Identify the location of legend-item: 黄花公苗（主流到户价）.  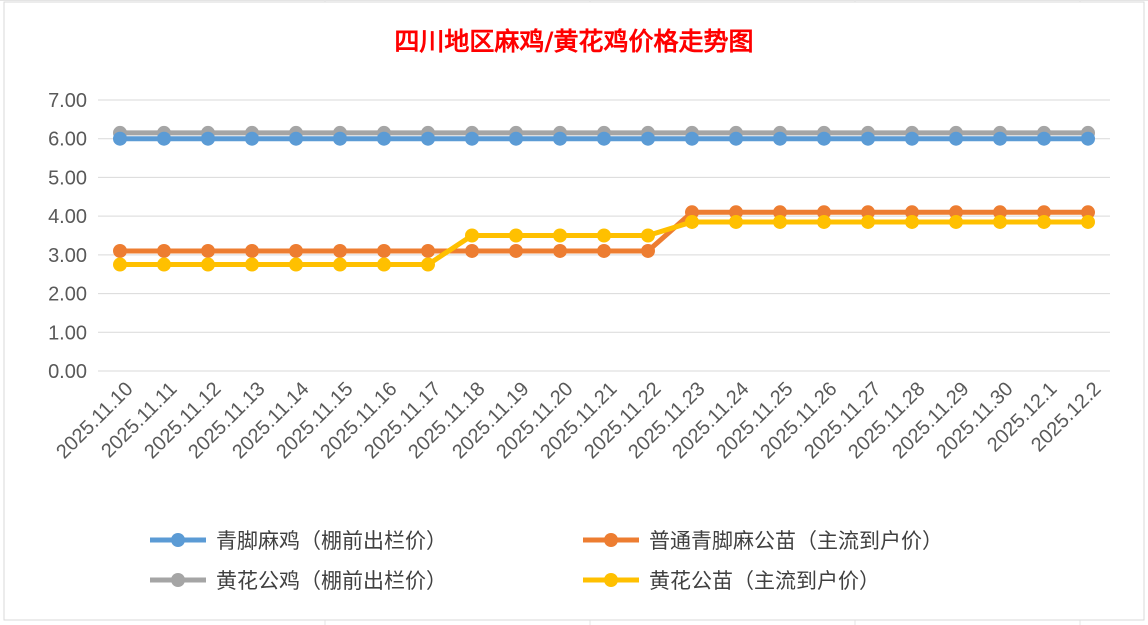
(731, 581).